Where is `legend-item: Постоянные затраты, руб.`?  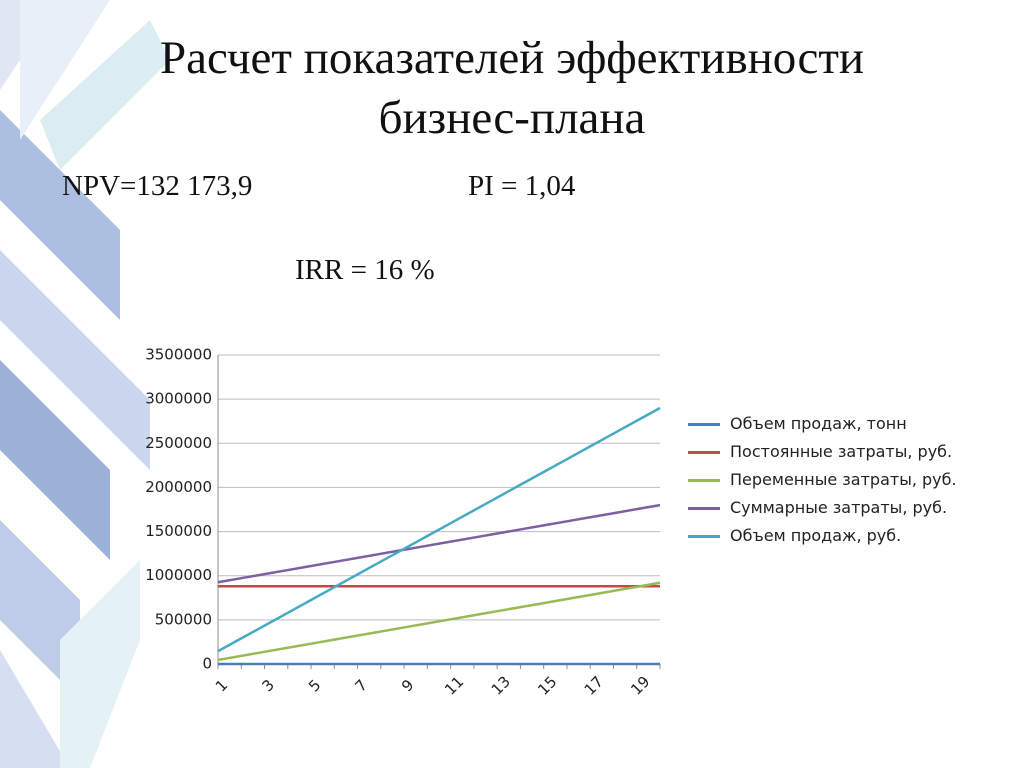 legend-item: Постоянные затраты, руб. is located at coordinates (838, 452).